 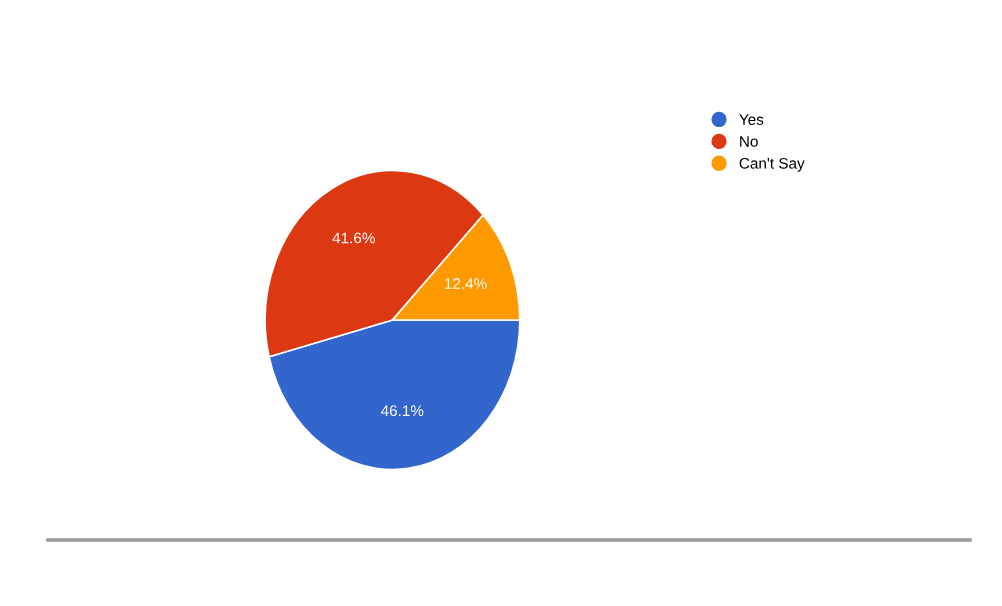 What do you see at coordinates (353, 238) in the screenshot?
I see `data-label: 41.6%` at bounding box center [353, 238].